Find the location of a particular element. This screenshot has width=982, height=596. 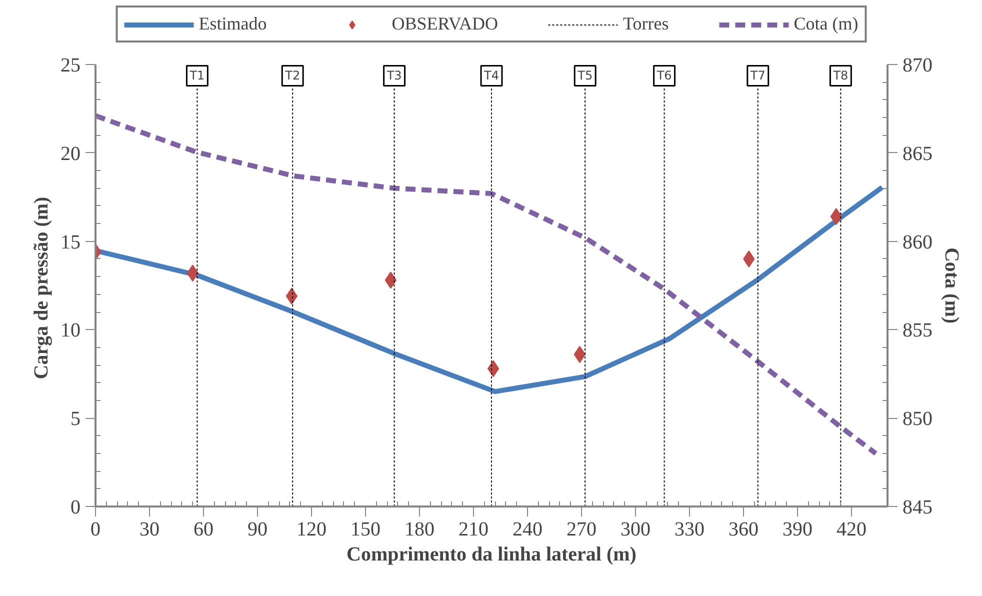

x-tick-label: 150 is located at coordinates (365, 529).